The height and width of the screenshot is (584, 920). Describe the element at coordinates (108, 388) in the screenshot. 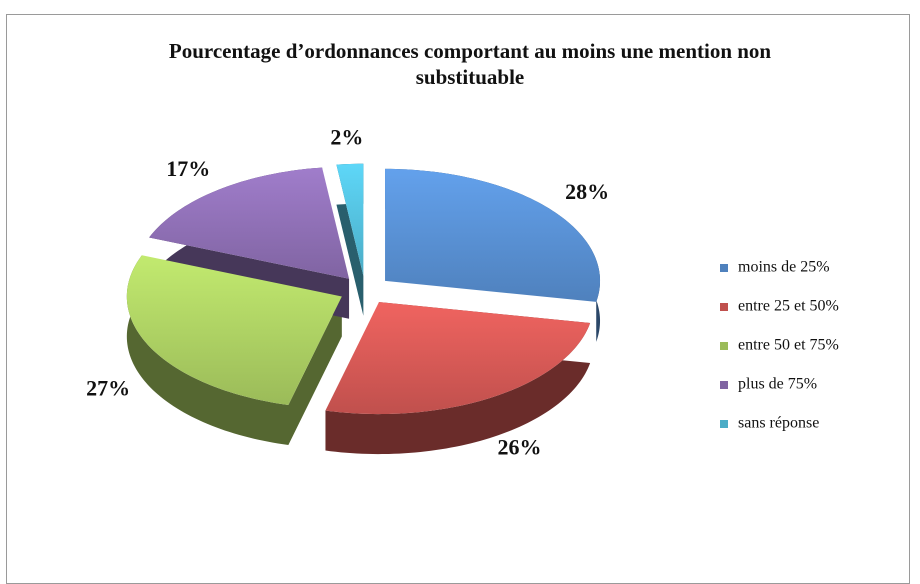

I see `data-label: 27%` at that location.